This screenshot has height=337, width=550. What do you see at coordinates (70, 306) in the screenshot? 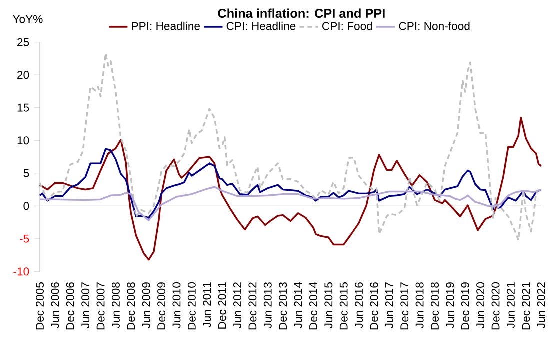
I see `x-tick-label: Dec 2006` at bounding box center [70, 306].